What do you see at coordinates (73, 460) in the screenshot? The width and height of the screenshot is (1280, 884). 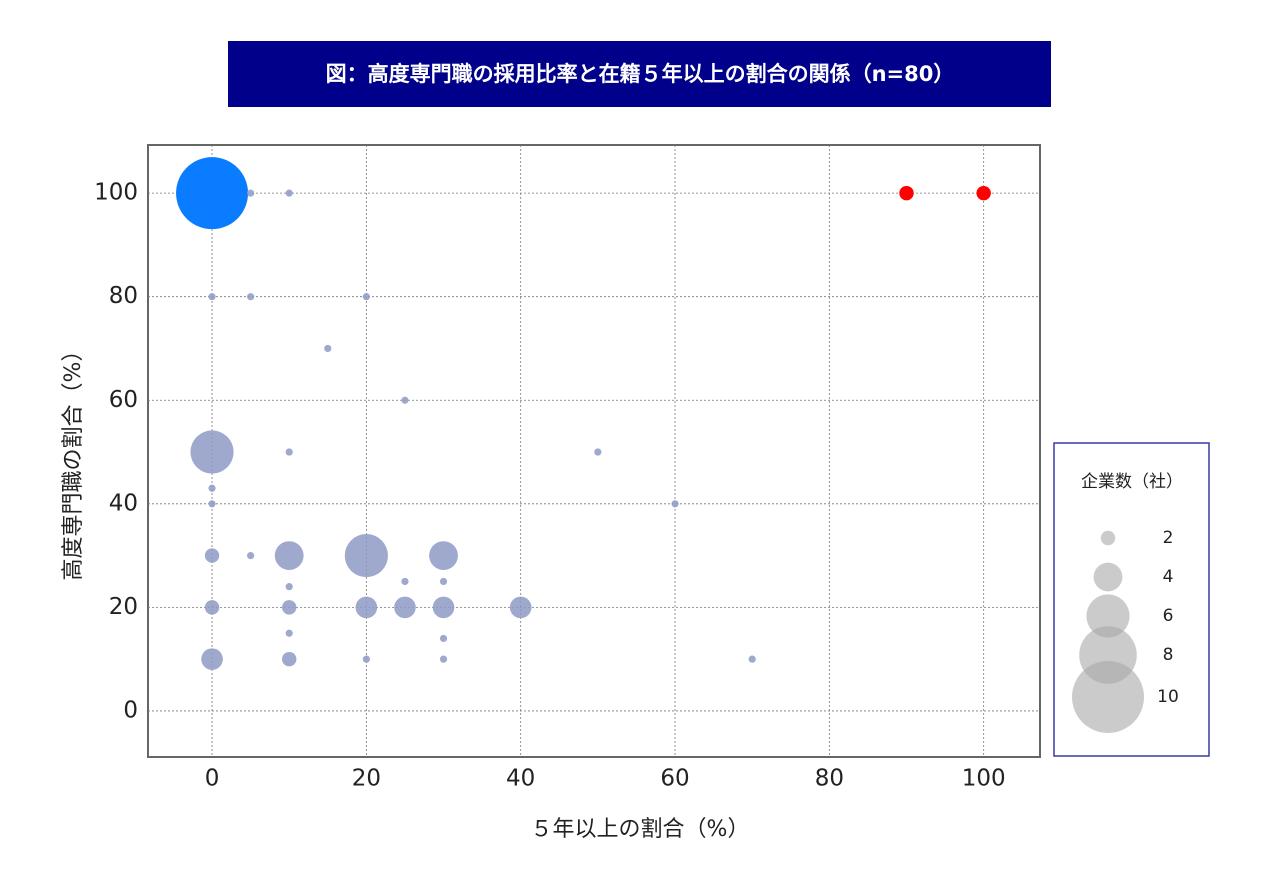 I see `y-axis-title: 高度専門職の割合（%）` at bounding box center [73, 460].